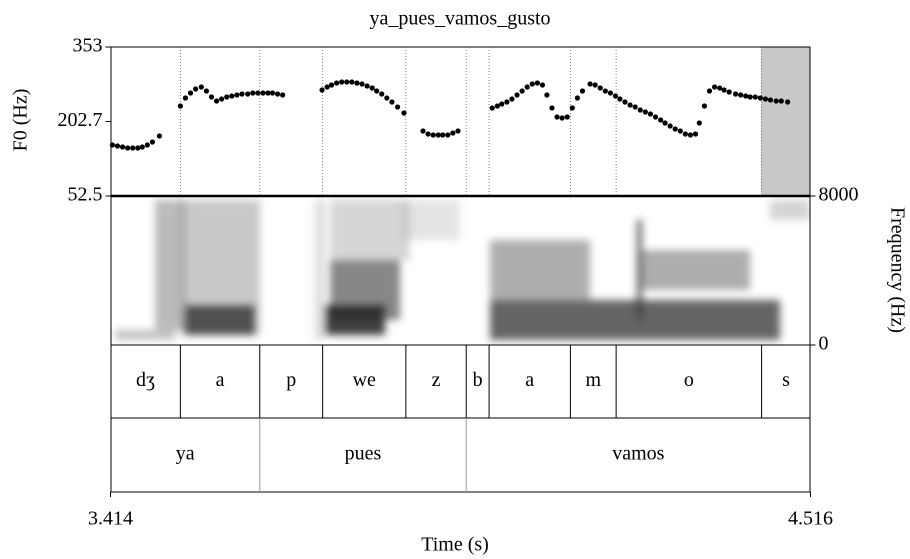 Image resolution: width=910 pixels, height=559 pixels. Describe the element at coordinates (145, 380) in the screenshot. I see `tier-label: dʒ` at that location.